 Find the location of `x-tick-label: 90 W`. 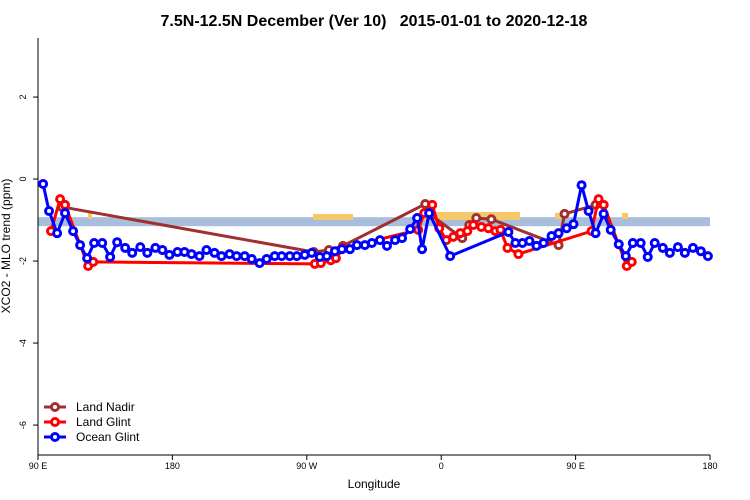

x-tick-label: 90 W is located at coordinates (307, 466).